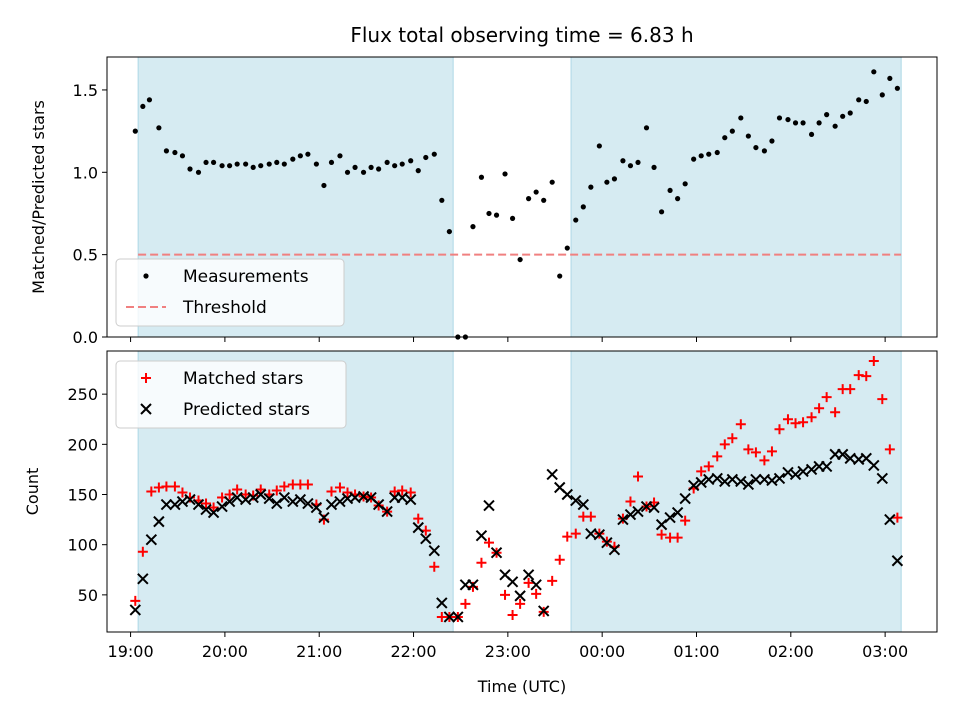  I want to click on legend-label: Predicted stars, so click(246, 410).